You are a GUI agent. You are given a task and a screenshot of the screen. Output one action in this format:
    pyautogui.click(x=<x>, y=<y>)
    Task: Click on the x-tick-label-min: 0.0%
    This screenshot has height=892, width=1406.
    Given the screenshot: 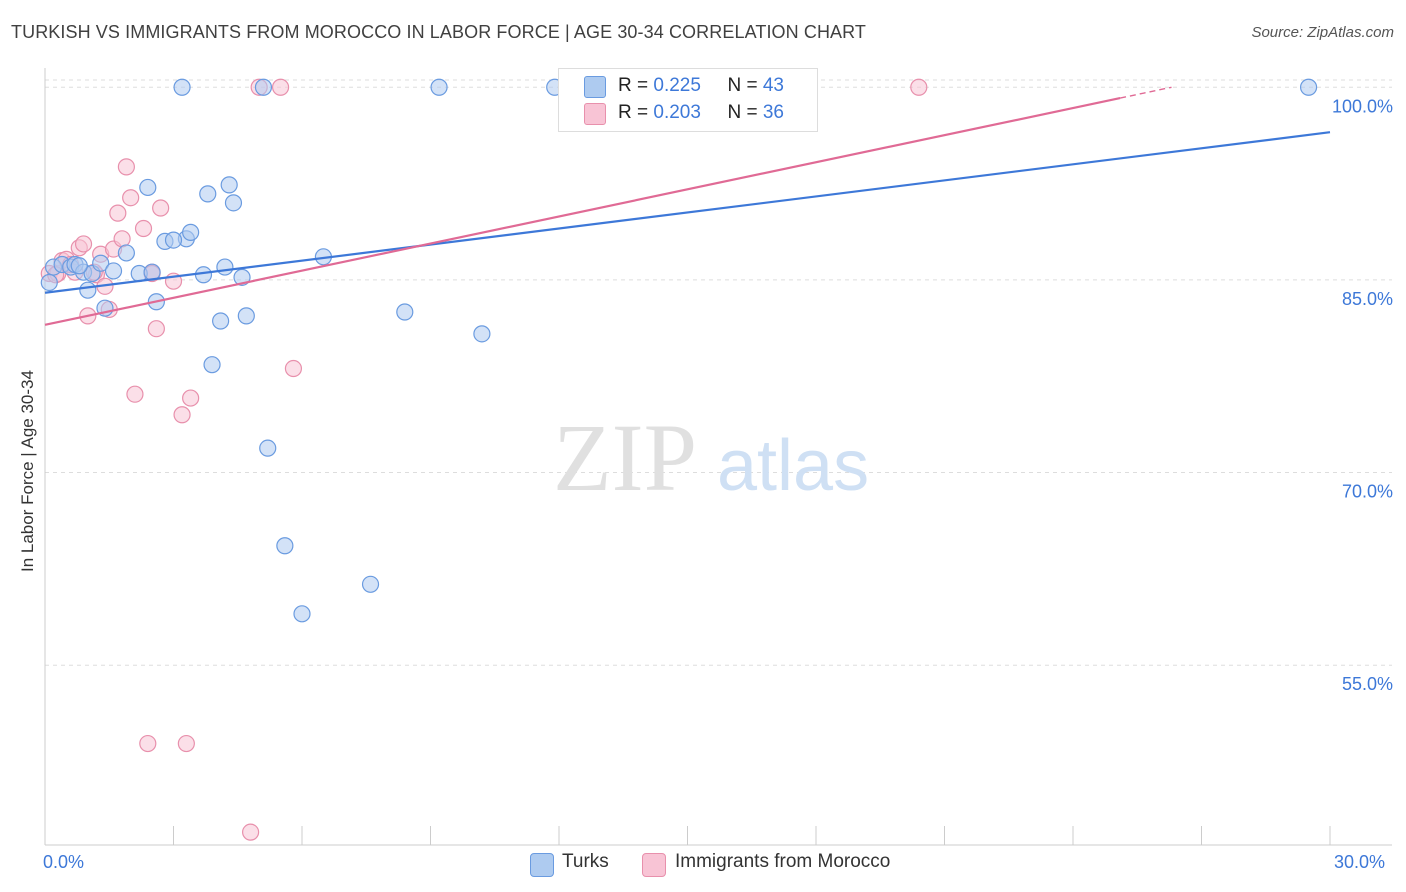 What is the action you would take?
    pyautogui.click(x=64, y=862)
    